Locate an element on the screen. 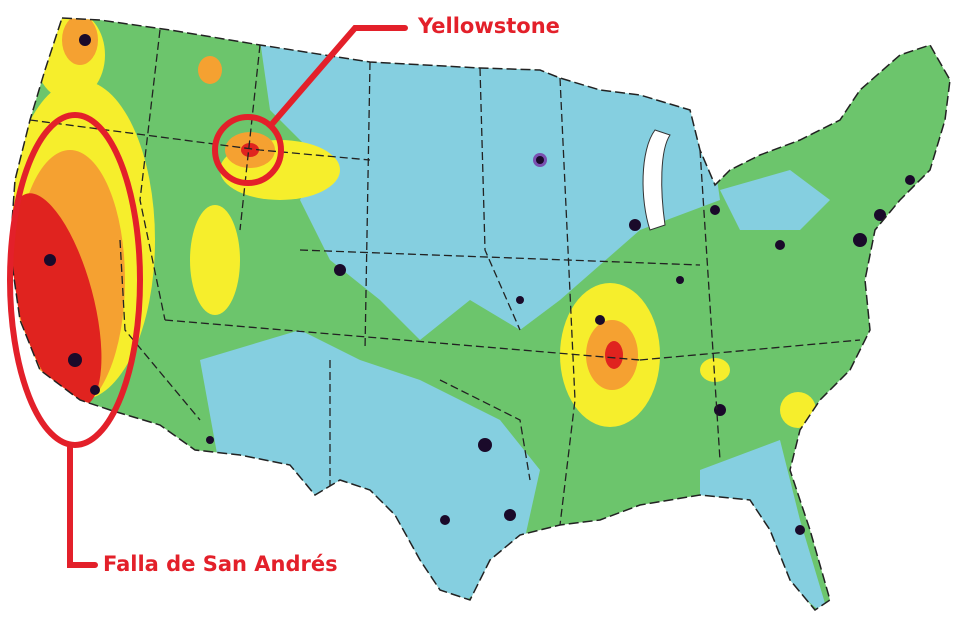 This screenshot has width=974, height=640. san-andreas-ellipse is located at coordinates (75, 280).